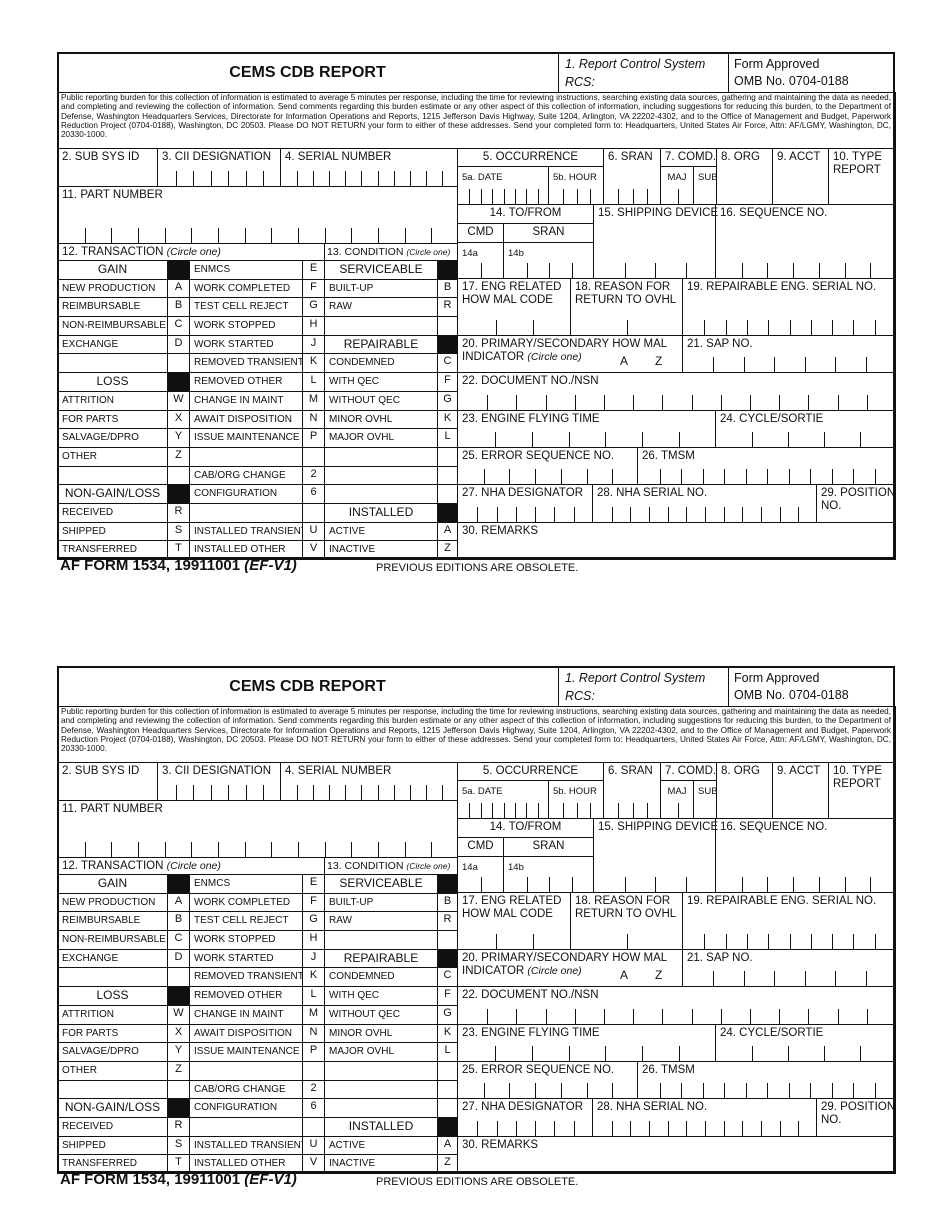  I want to click on position-no-field: 29. POSITION NO., so click(856, 1117).